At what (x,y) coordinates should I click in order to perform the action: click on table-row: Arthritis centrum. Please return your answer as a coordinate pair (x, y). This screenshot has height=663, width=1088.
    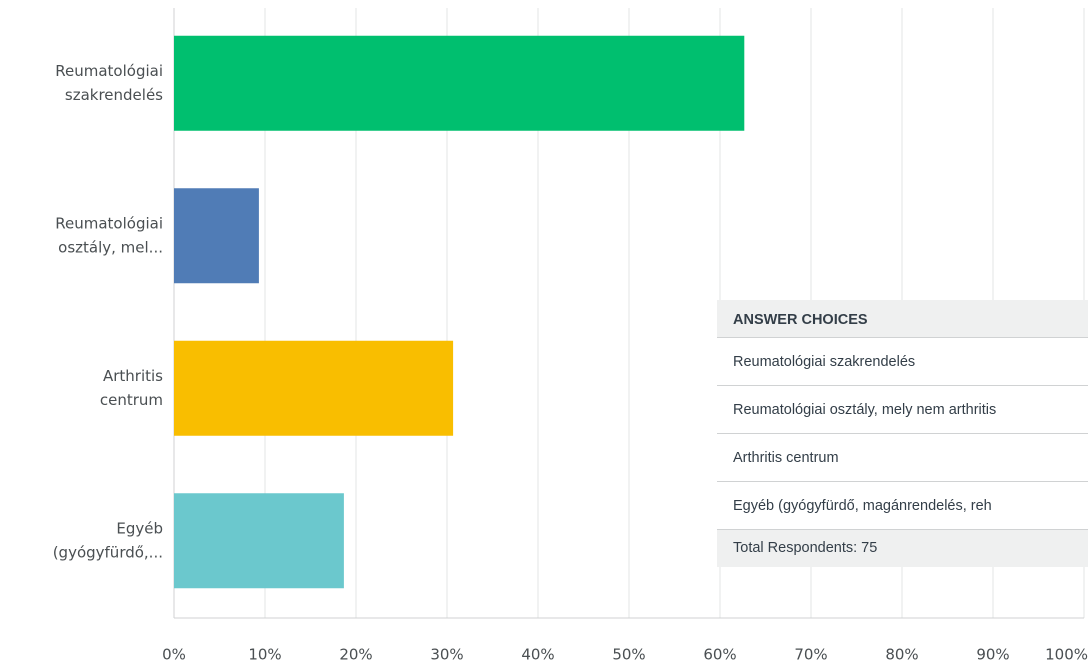
    Looking at the image, I should click on (902, 458).